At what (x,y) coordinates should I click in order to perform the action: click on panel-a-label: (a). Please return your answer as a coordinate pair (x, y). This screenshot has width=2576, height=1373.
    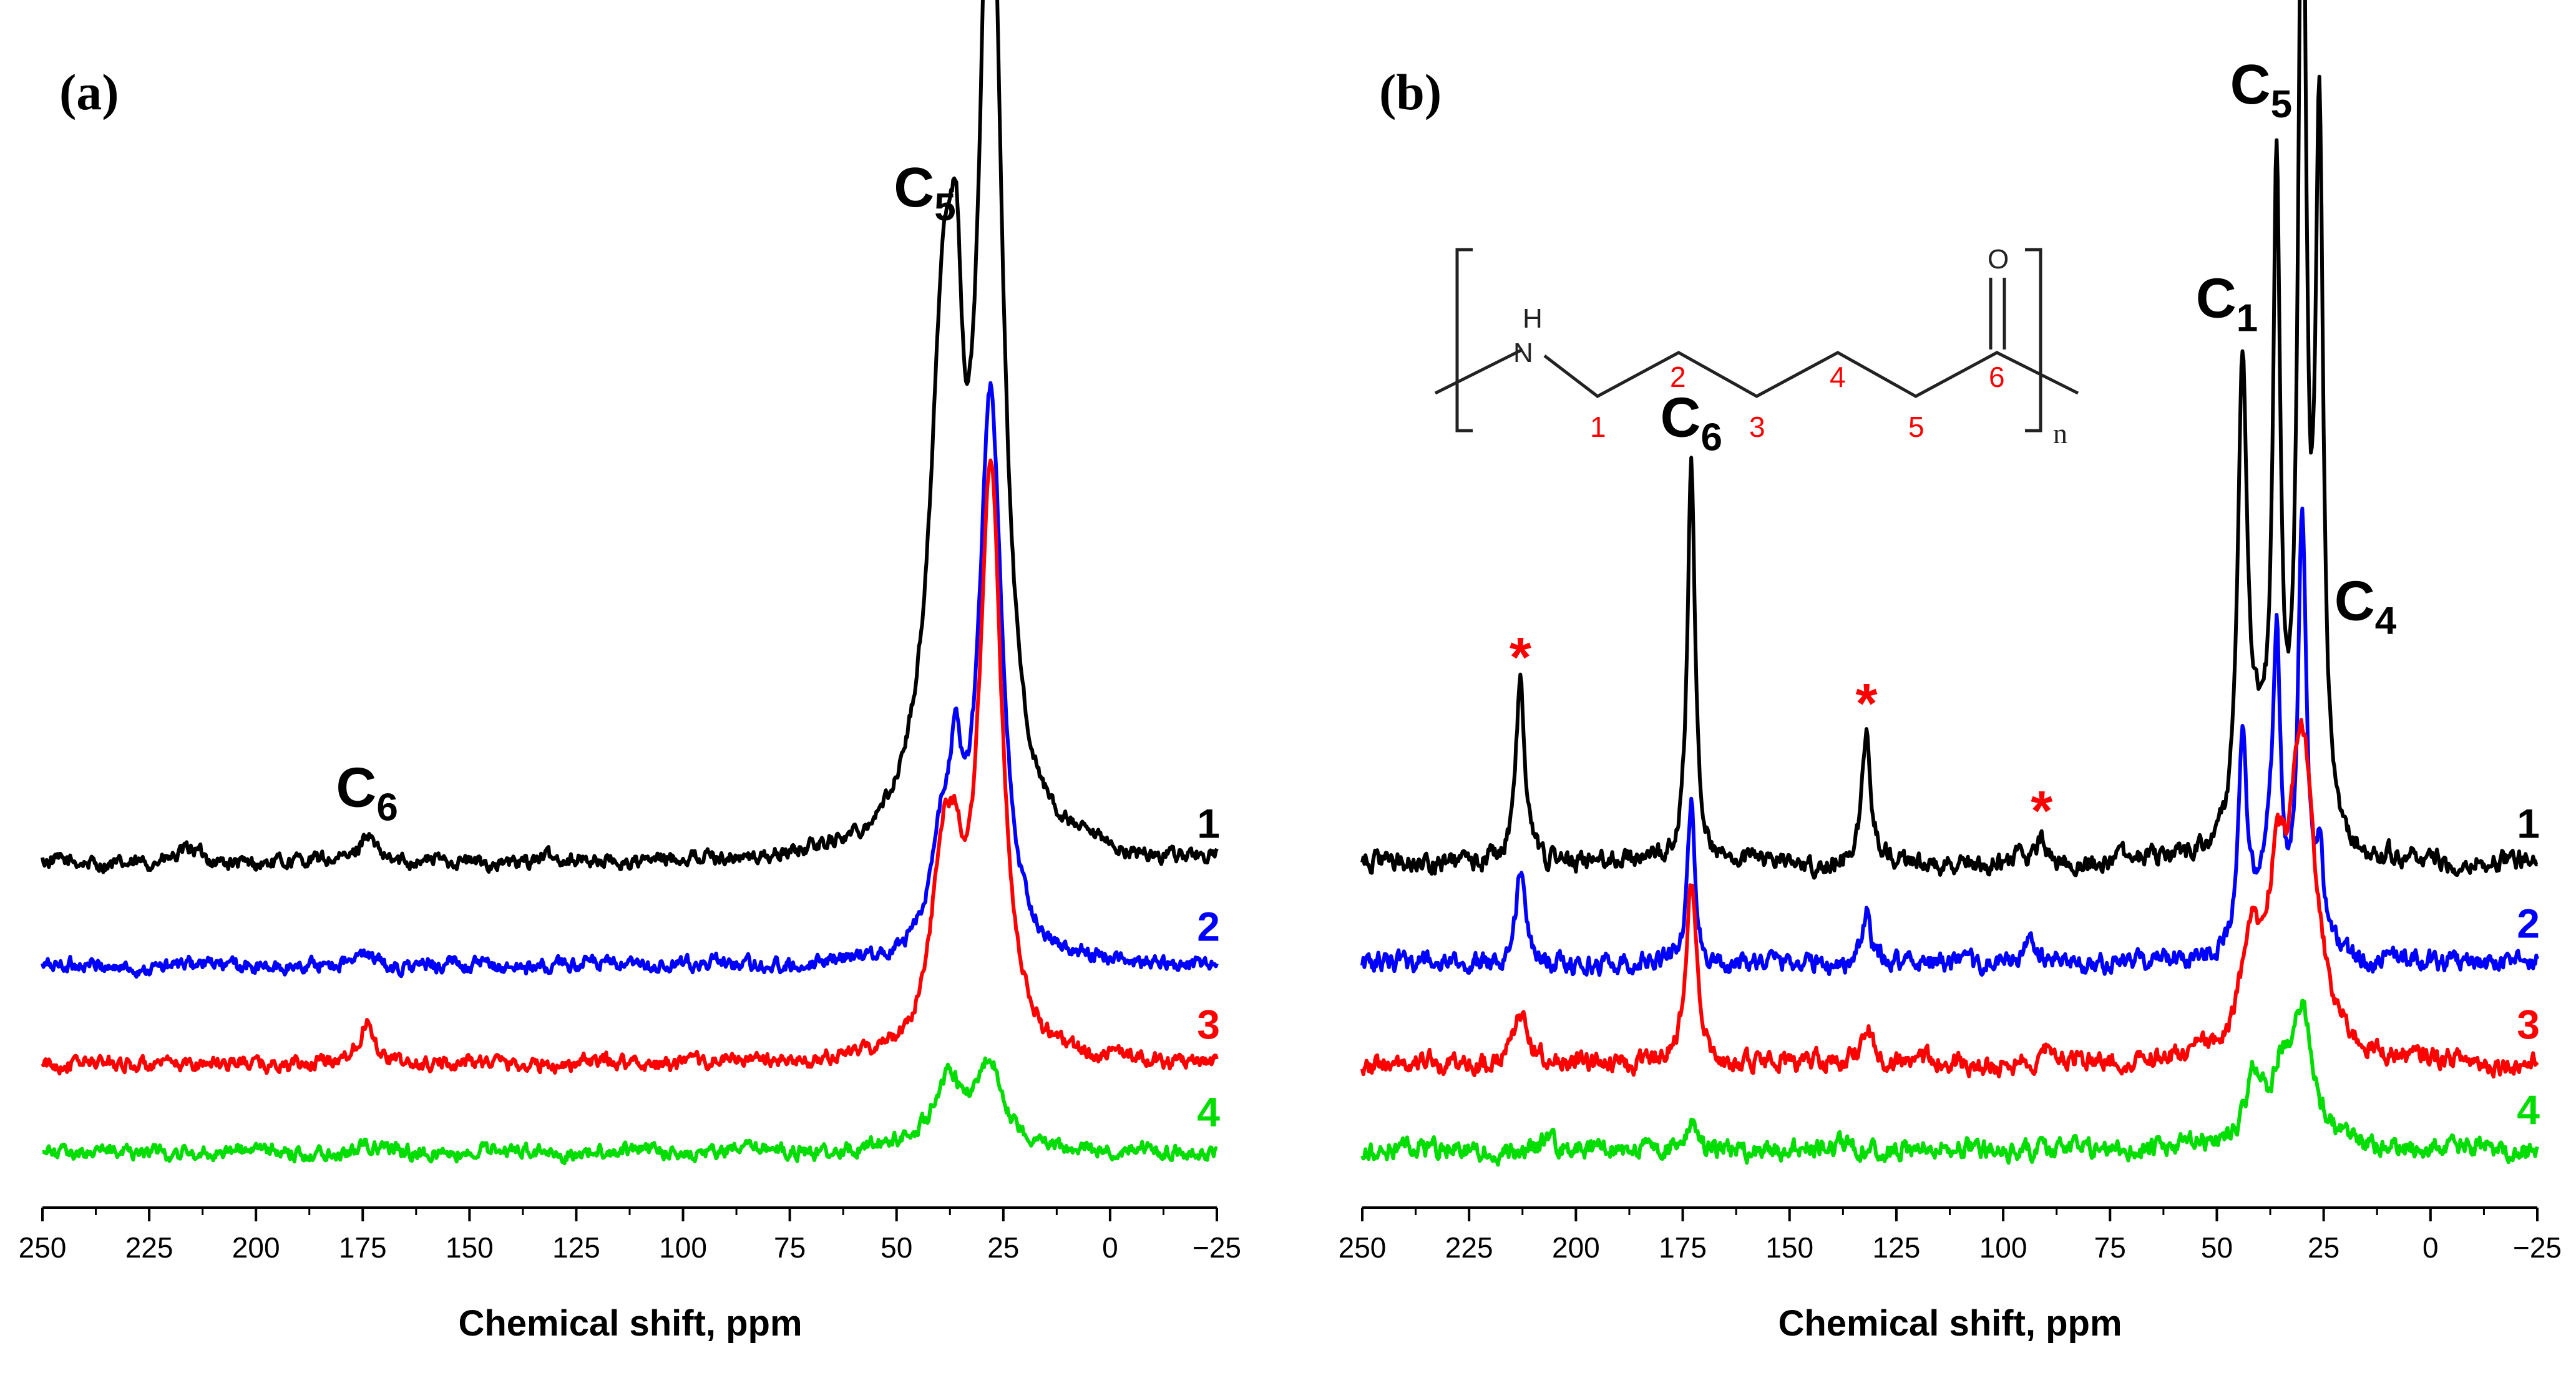
    Looking at the image, I should click on (89, 92).